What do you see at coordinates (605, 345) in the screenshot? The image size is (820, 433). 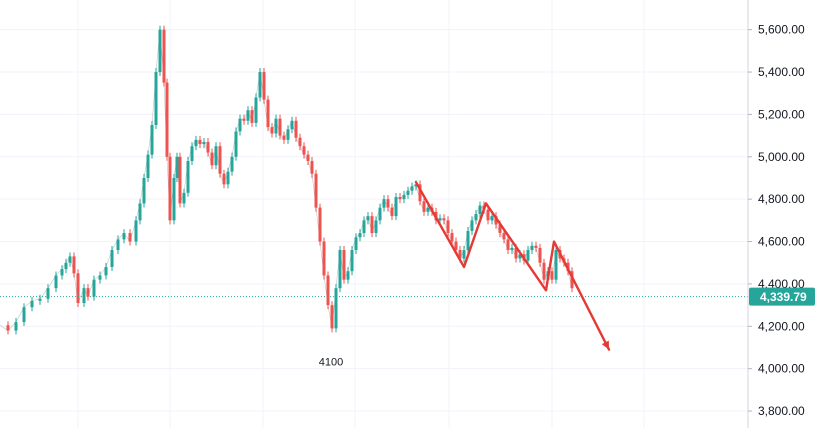 I see `arrowhead` at bounding box center [605, 345].